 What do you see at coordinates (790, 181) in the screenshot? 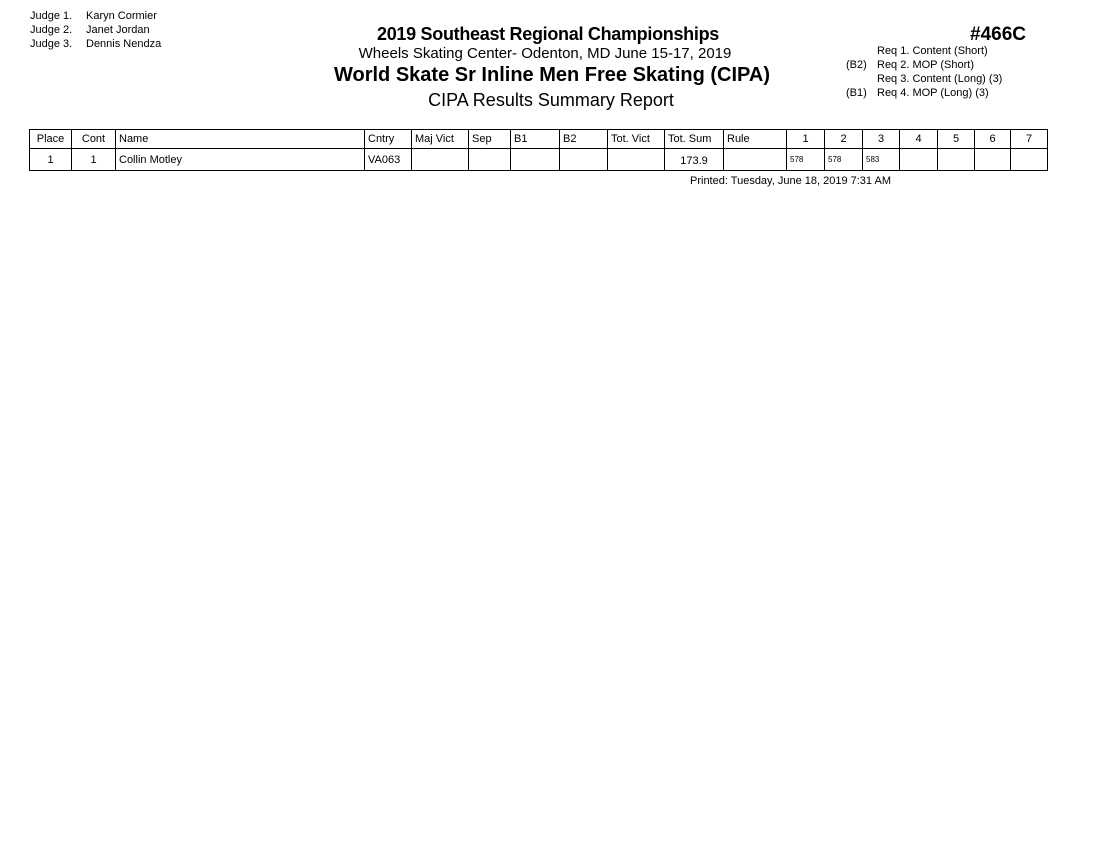
I see `printed-timestamp: Printed: Tuesday, June 18, 2019 7:31 AM` at bounding box center [790, 181].